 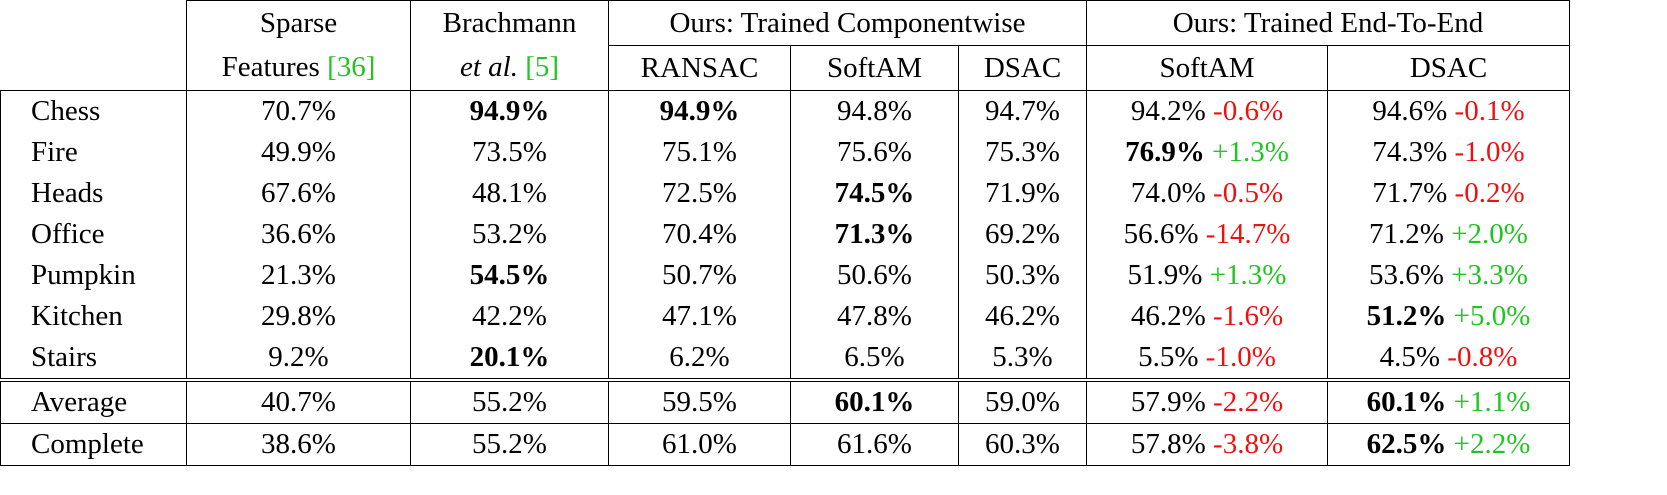 What do you see at coordinates (874, 152) in the screenshot?
I see `cell-softam: 75.6%` at bounding box center [874, 152].